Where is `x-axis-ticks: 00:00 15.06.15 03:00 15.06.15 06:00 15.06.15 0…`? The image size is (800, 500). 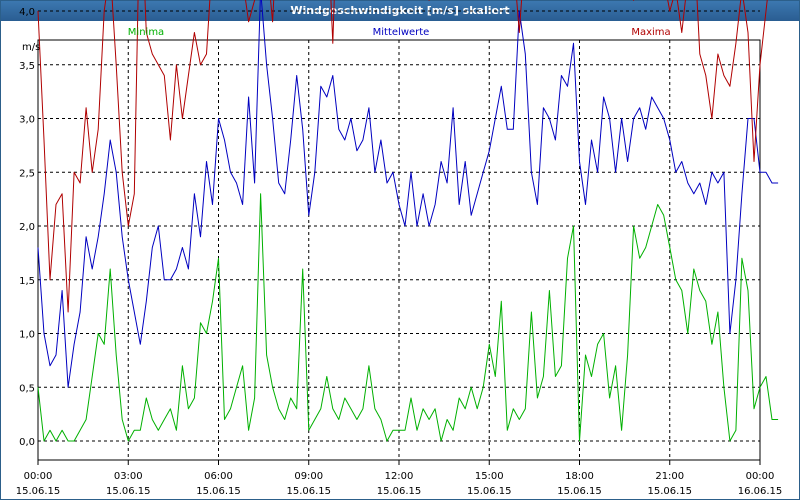 x-axis-ticks: 00:00 15.06.15 03:00 15.06.15 06:00 15.06.15 0… is located at coordinates (399, 478).